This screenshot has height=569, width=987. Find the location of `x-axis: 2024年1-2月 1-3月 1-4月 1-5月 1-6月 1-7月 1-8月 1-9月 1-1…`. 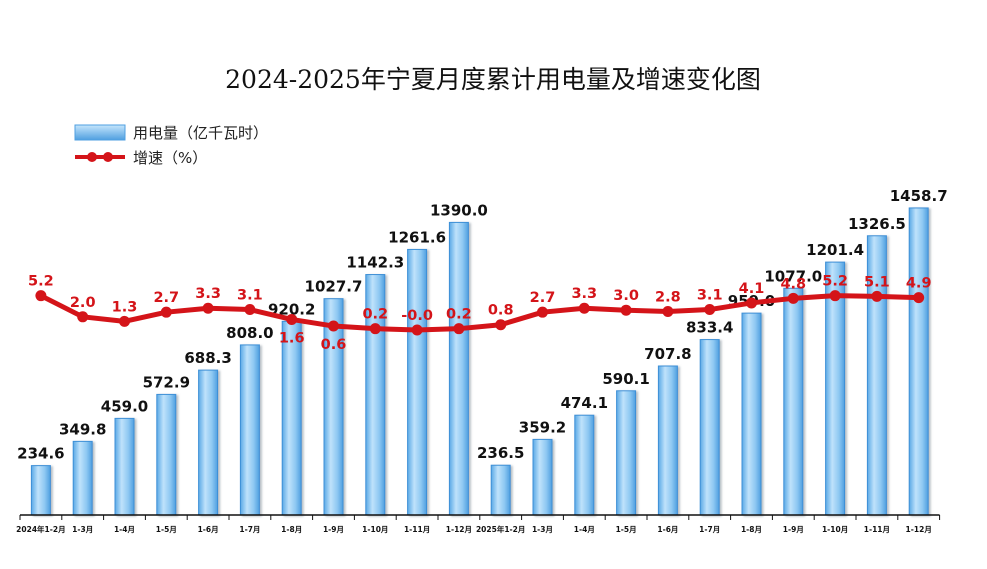

x-axis: 2024年1-2月 1-3月 1-4月 1-5月 1-6月 1-7月 1-8月 1-9月 1-1… is located at coordinates (478, 524).